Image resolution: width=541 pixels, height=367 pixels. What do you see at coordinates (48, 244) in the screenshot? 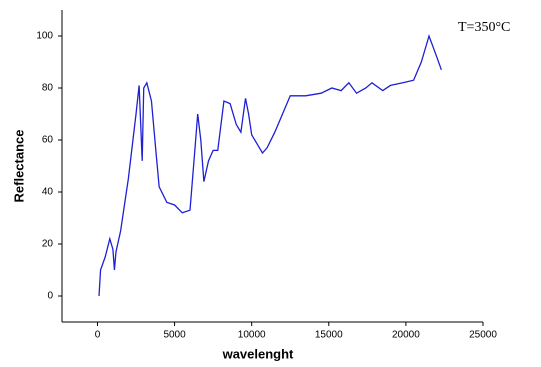
I see `y-tick-label: 20` at bounding box center [48, 244].